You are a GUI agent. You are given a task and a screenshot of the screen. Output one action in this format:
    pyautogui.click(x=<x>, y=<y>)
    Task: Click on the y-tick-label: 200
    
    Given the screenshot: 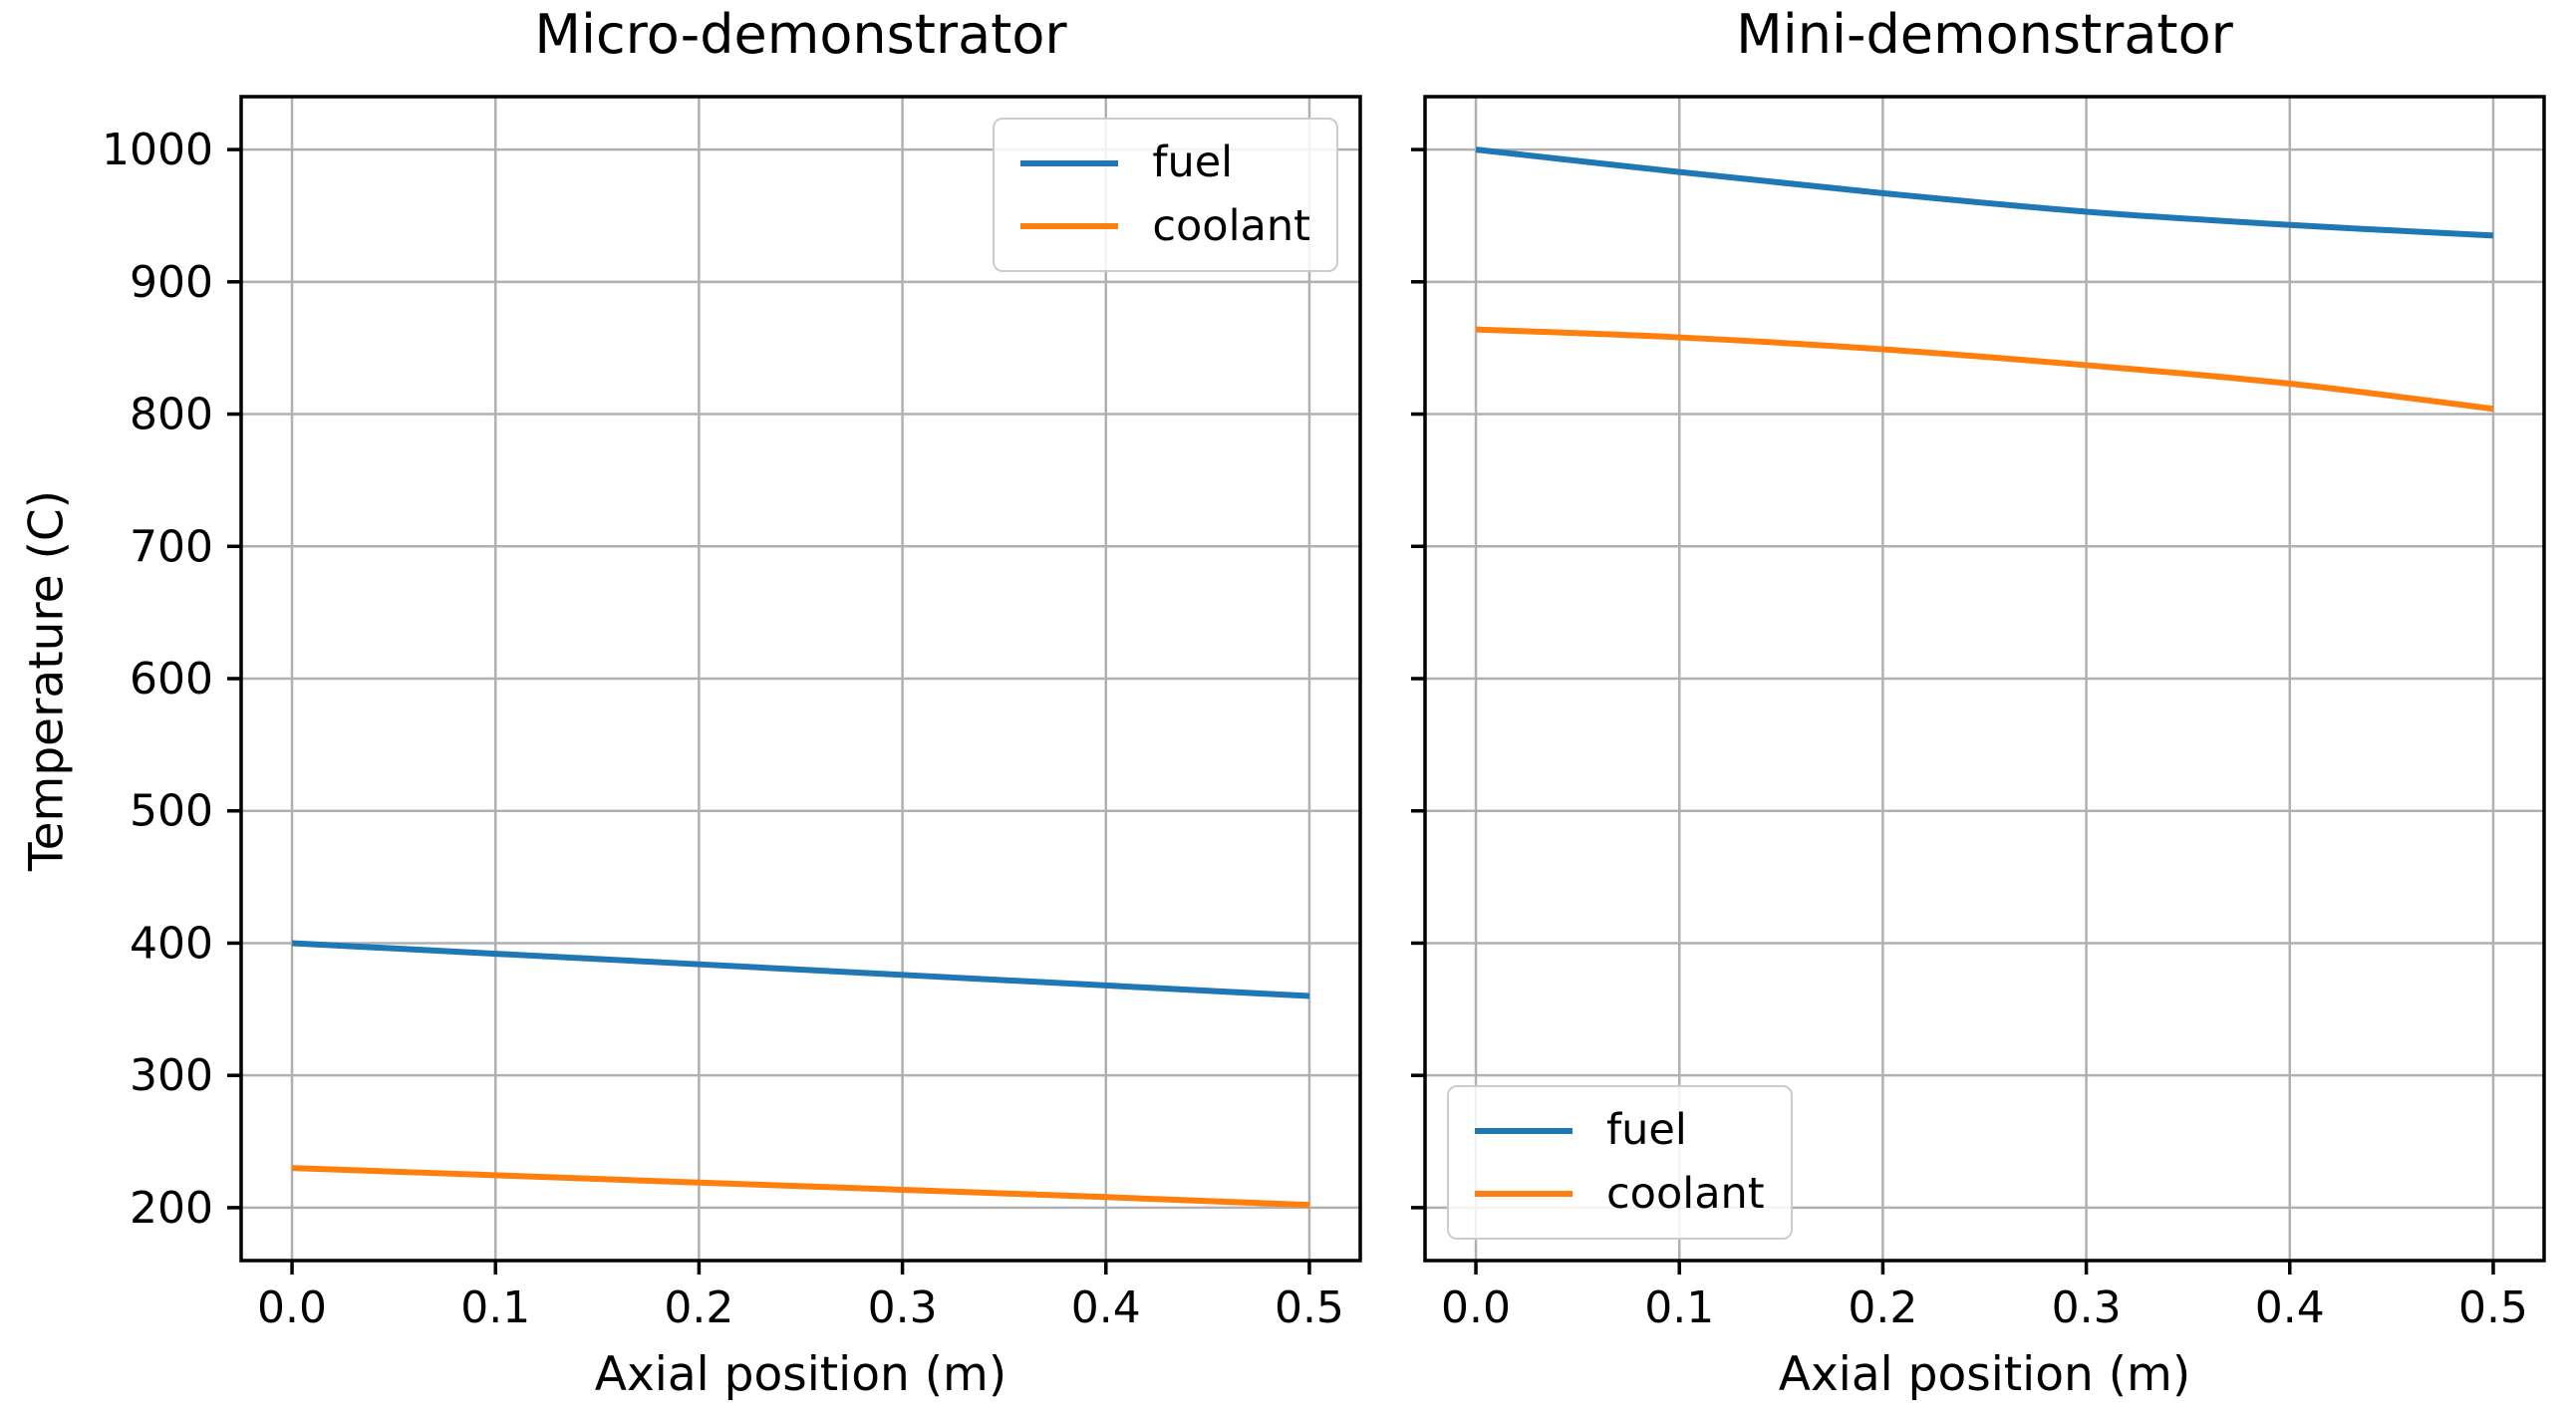 What is the action you would take?
    pyautogui.click(x=171, y=1208)
    